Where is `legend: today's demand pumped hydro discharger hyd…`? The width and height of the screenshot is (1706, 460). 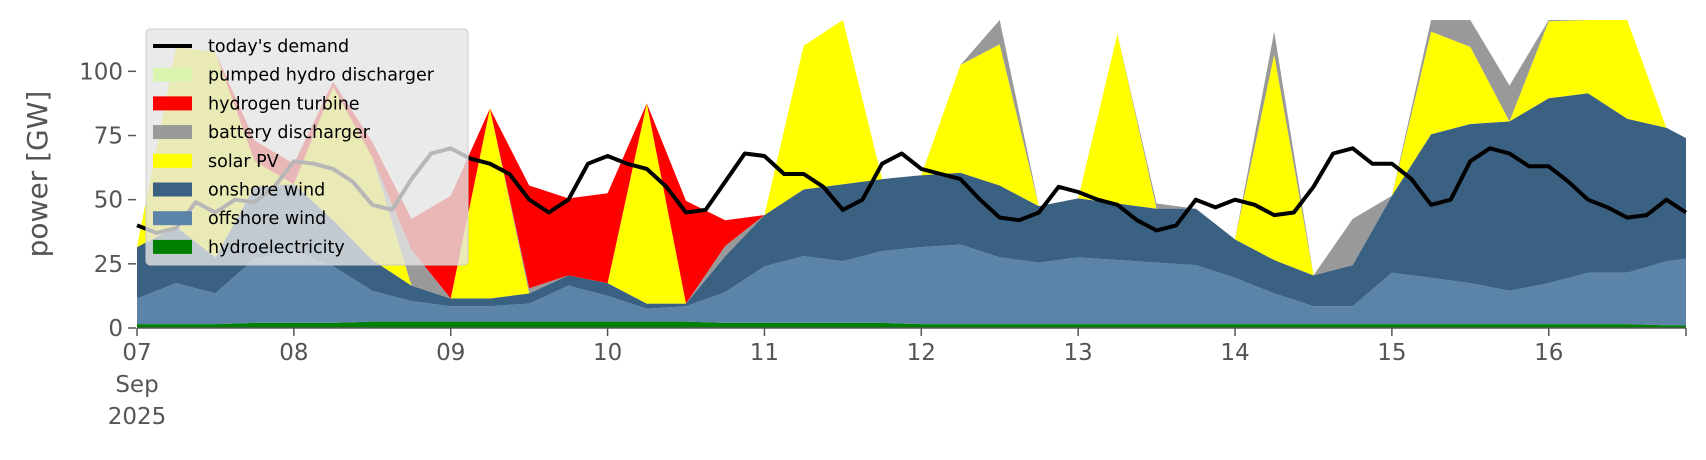 legend: today's demand pumped hydro discharger hyd… is located at coordinates (307, 147).